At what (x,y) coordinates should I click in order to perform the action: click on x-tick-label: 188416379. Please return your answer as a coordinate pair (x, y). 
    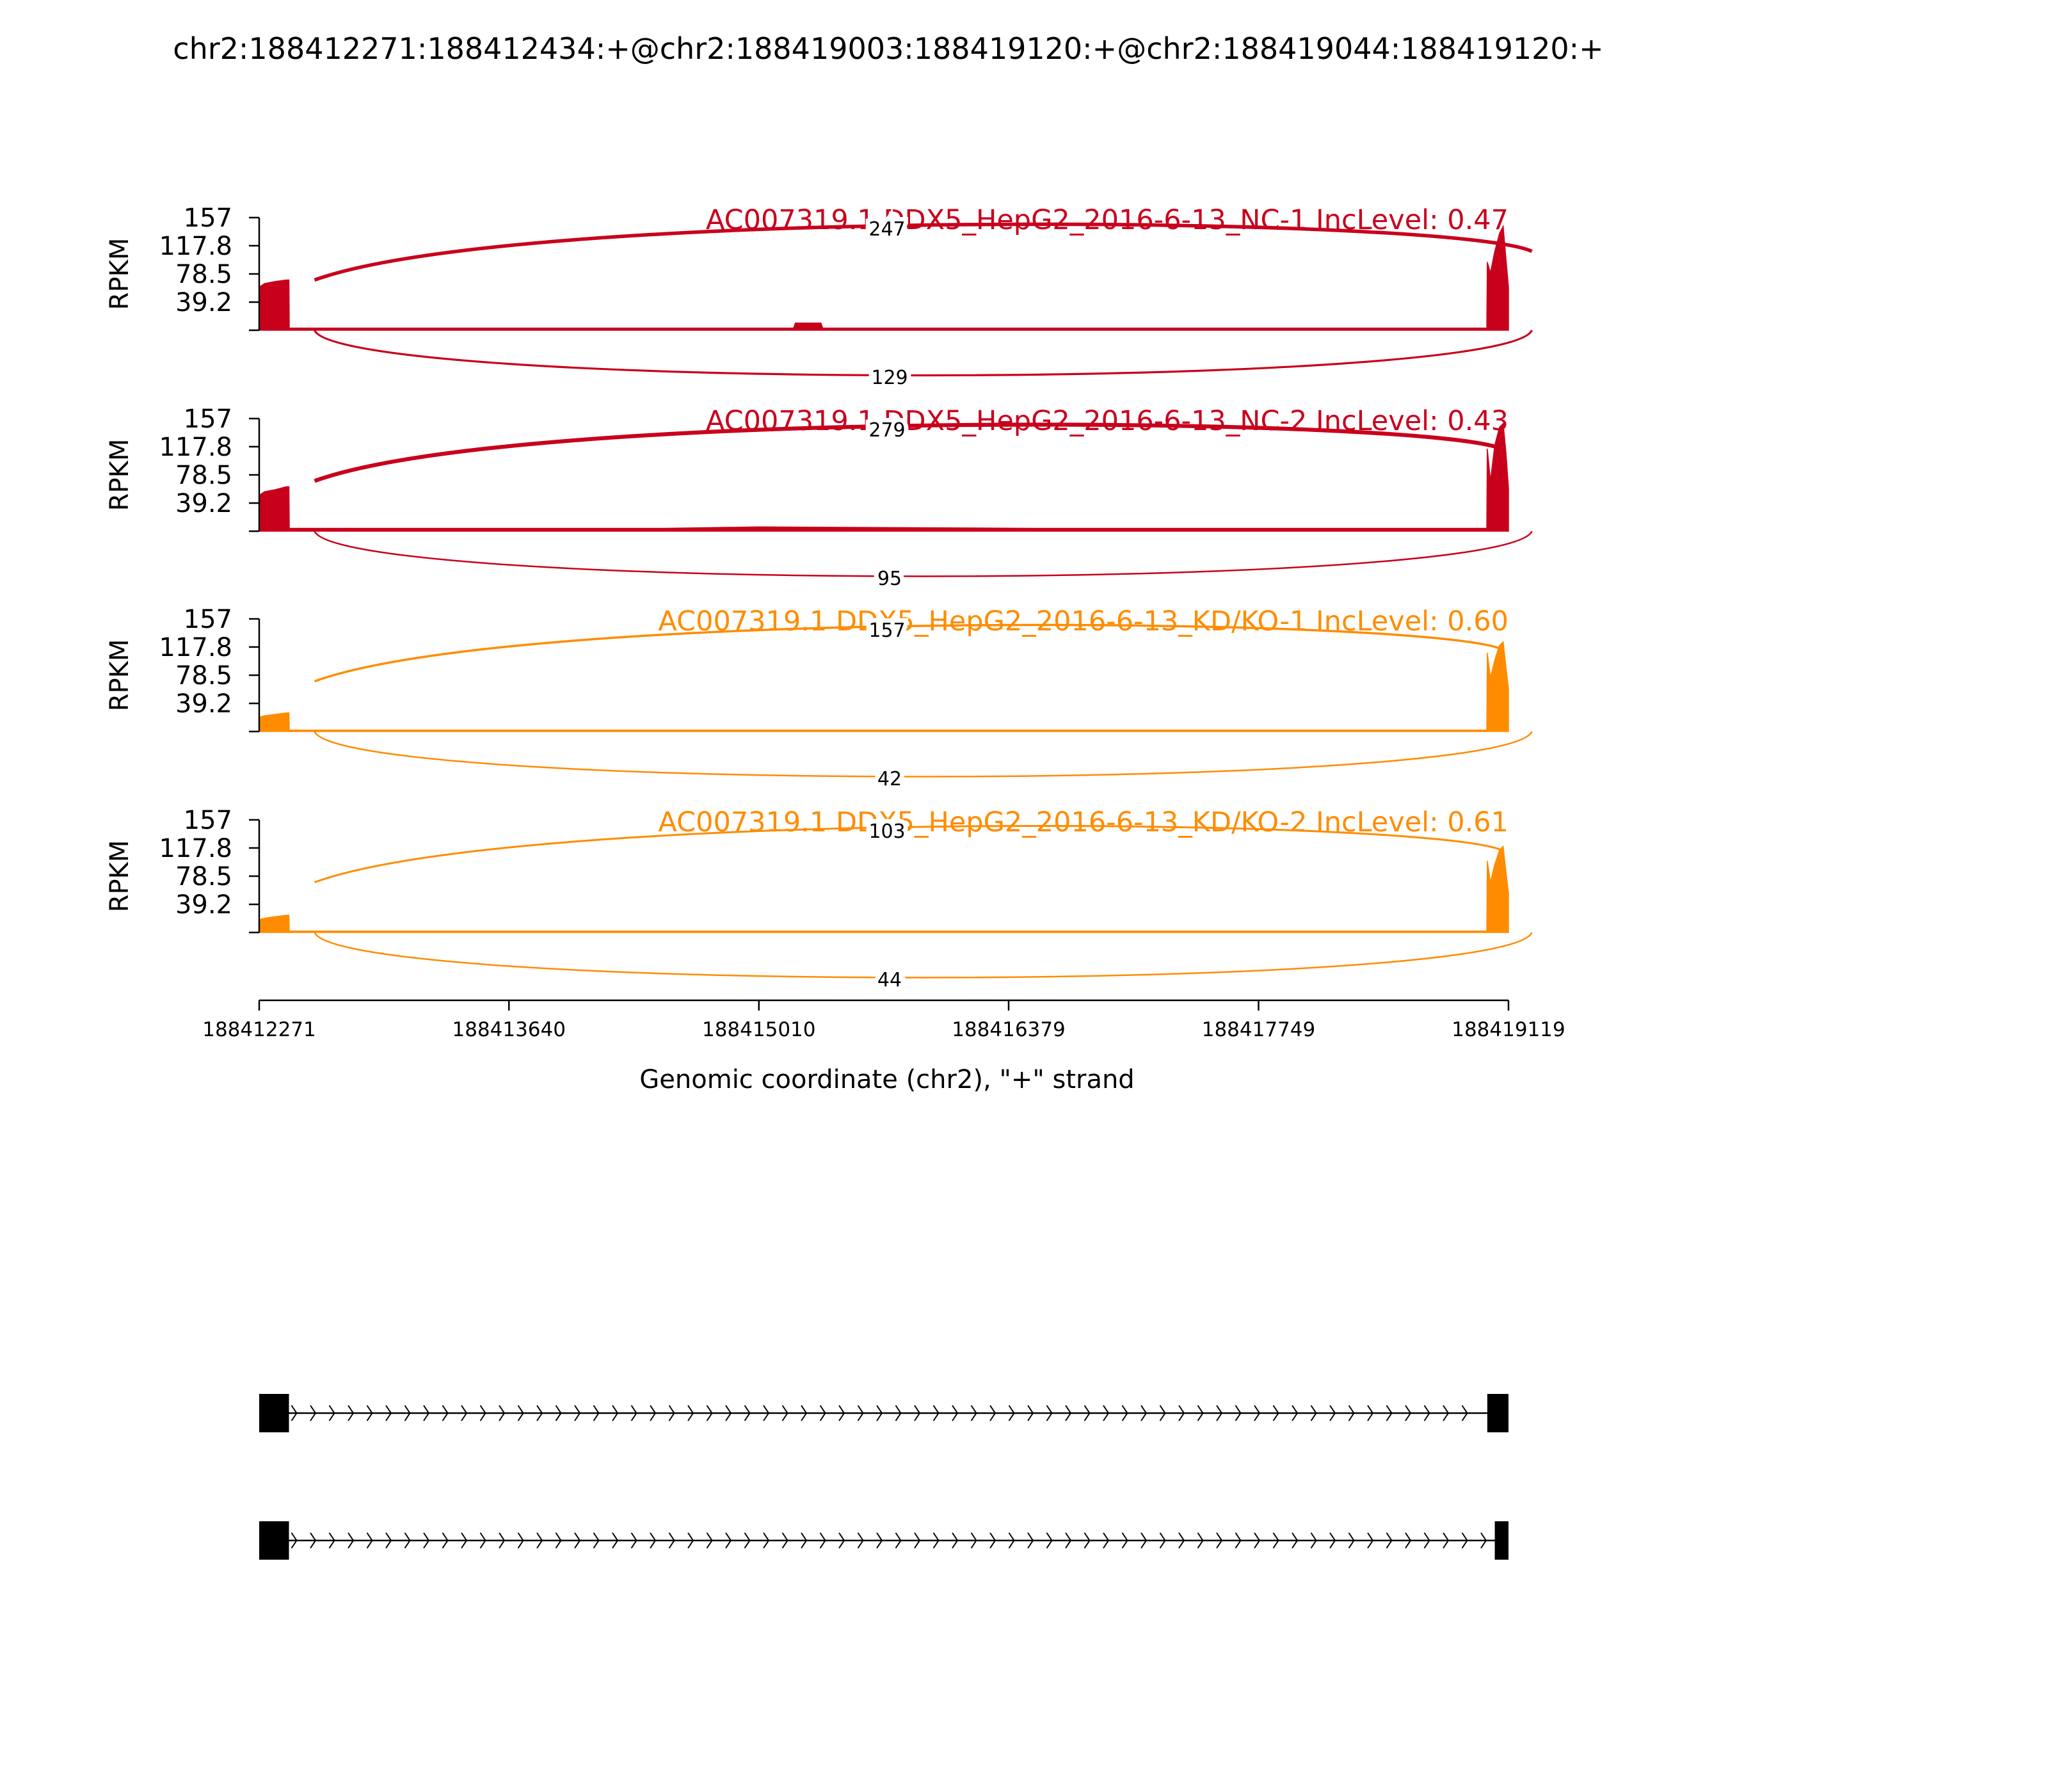
    Looking at the image, I should click on (1009, 1029).